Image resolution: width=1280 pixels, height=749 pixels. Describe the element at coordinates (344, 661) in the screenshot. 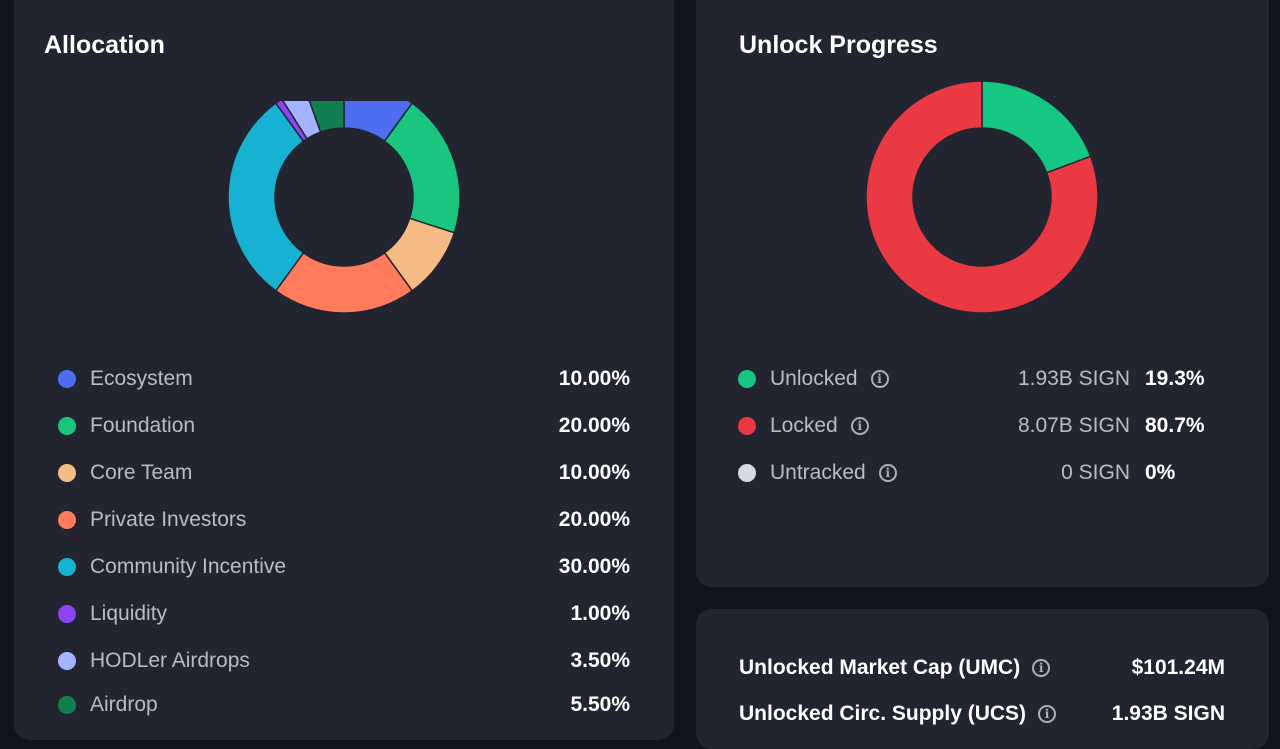

I see `allocation-legend-item-hodler-airdrops: HODLer Airdrops 3.50%` at that location.